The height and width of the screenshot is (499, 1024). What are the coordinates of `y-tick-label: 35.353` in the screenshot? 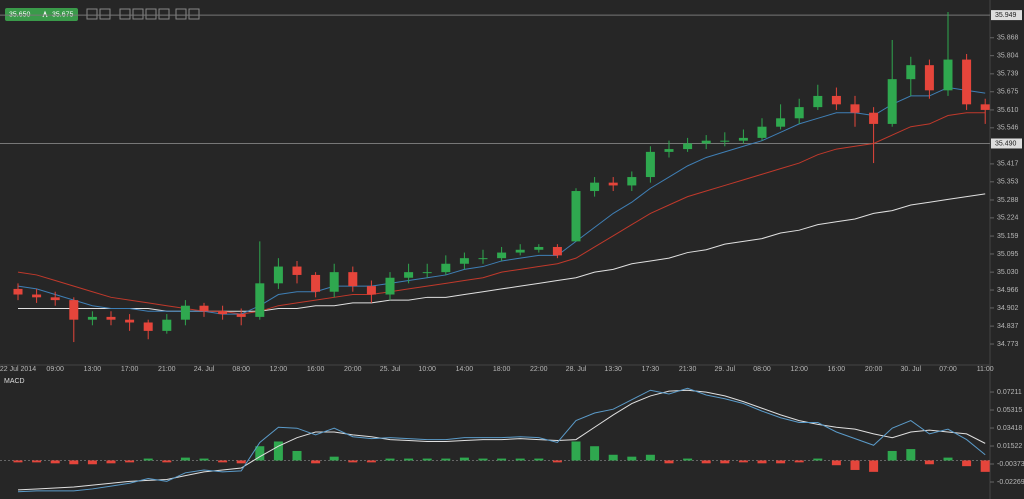 It's located at (1008, 182).